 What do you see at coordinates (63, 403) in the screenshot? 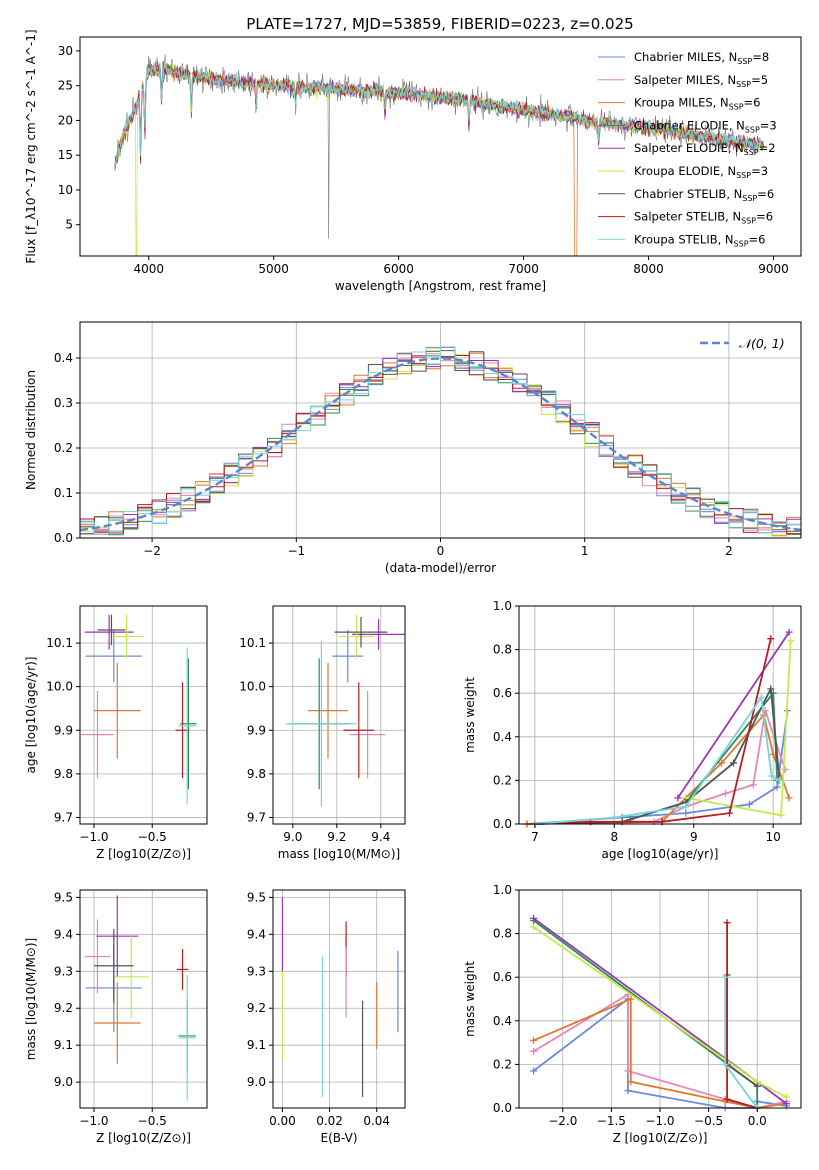
I see `residuals-ytick-label: 0.3` at bounding box center [63, 403].